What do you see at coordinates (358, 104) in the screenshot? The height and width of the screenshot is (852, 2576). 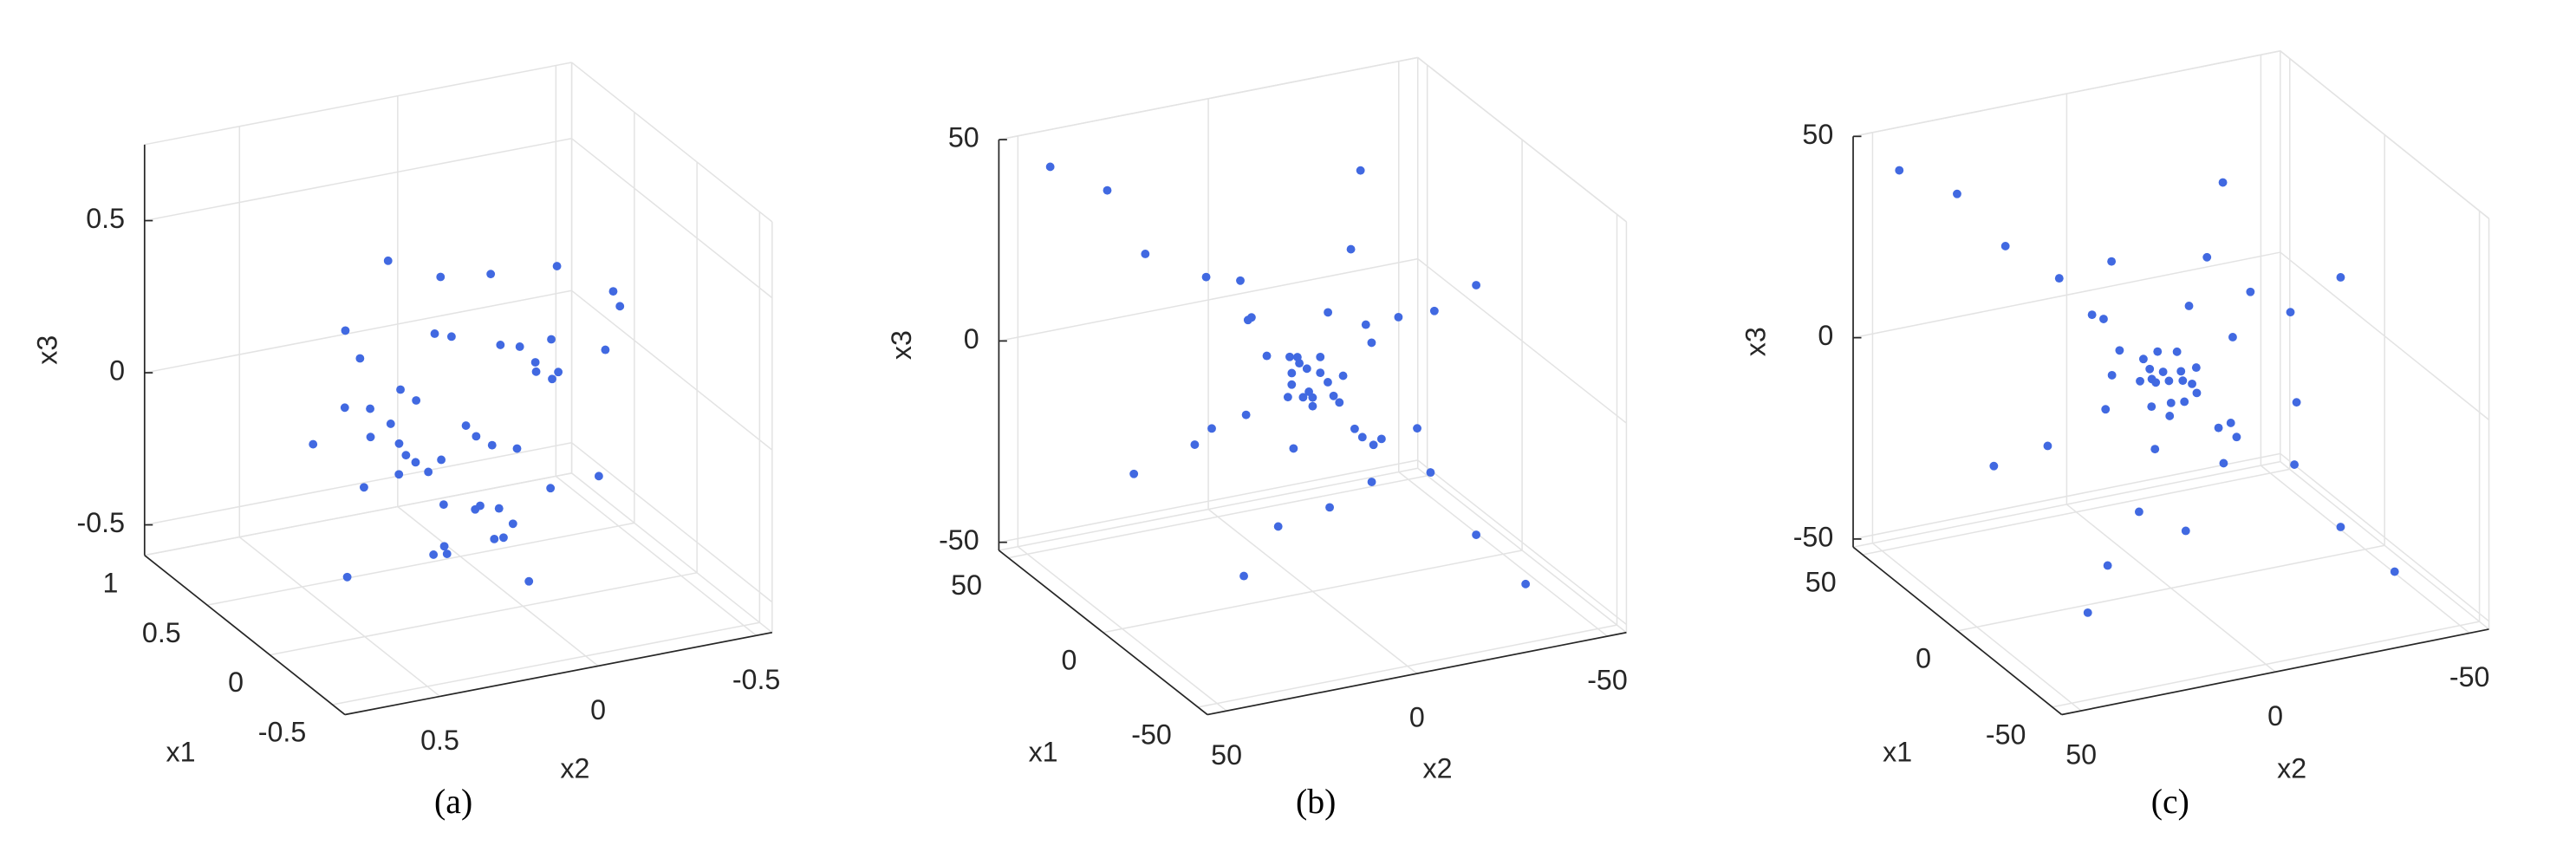 I see `box-edge` at bounding box center [358, 104].